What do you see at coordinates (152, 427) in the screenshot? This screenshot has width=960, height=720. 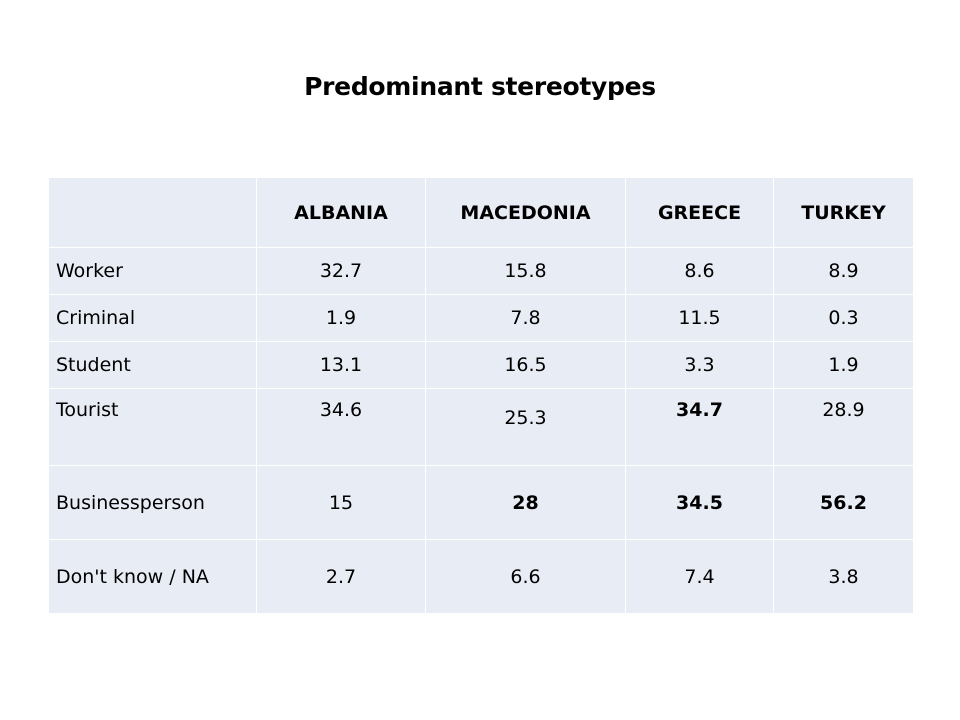 I see `row-label: Tourist` at bounding box center [152, 427].